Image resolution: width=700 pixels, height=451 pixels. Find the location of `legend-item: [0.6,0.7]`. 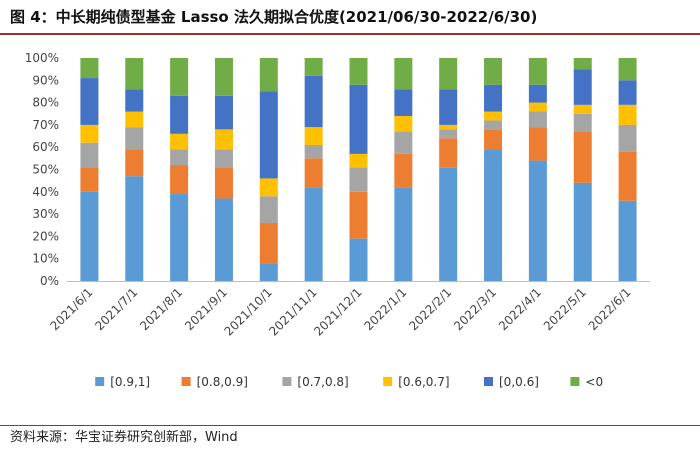

legend-item: [0.6,0.7] is located at coordinates (416, 382).